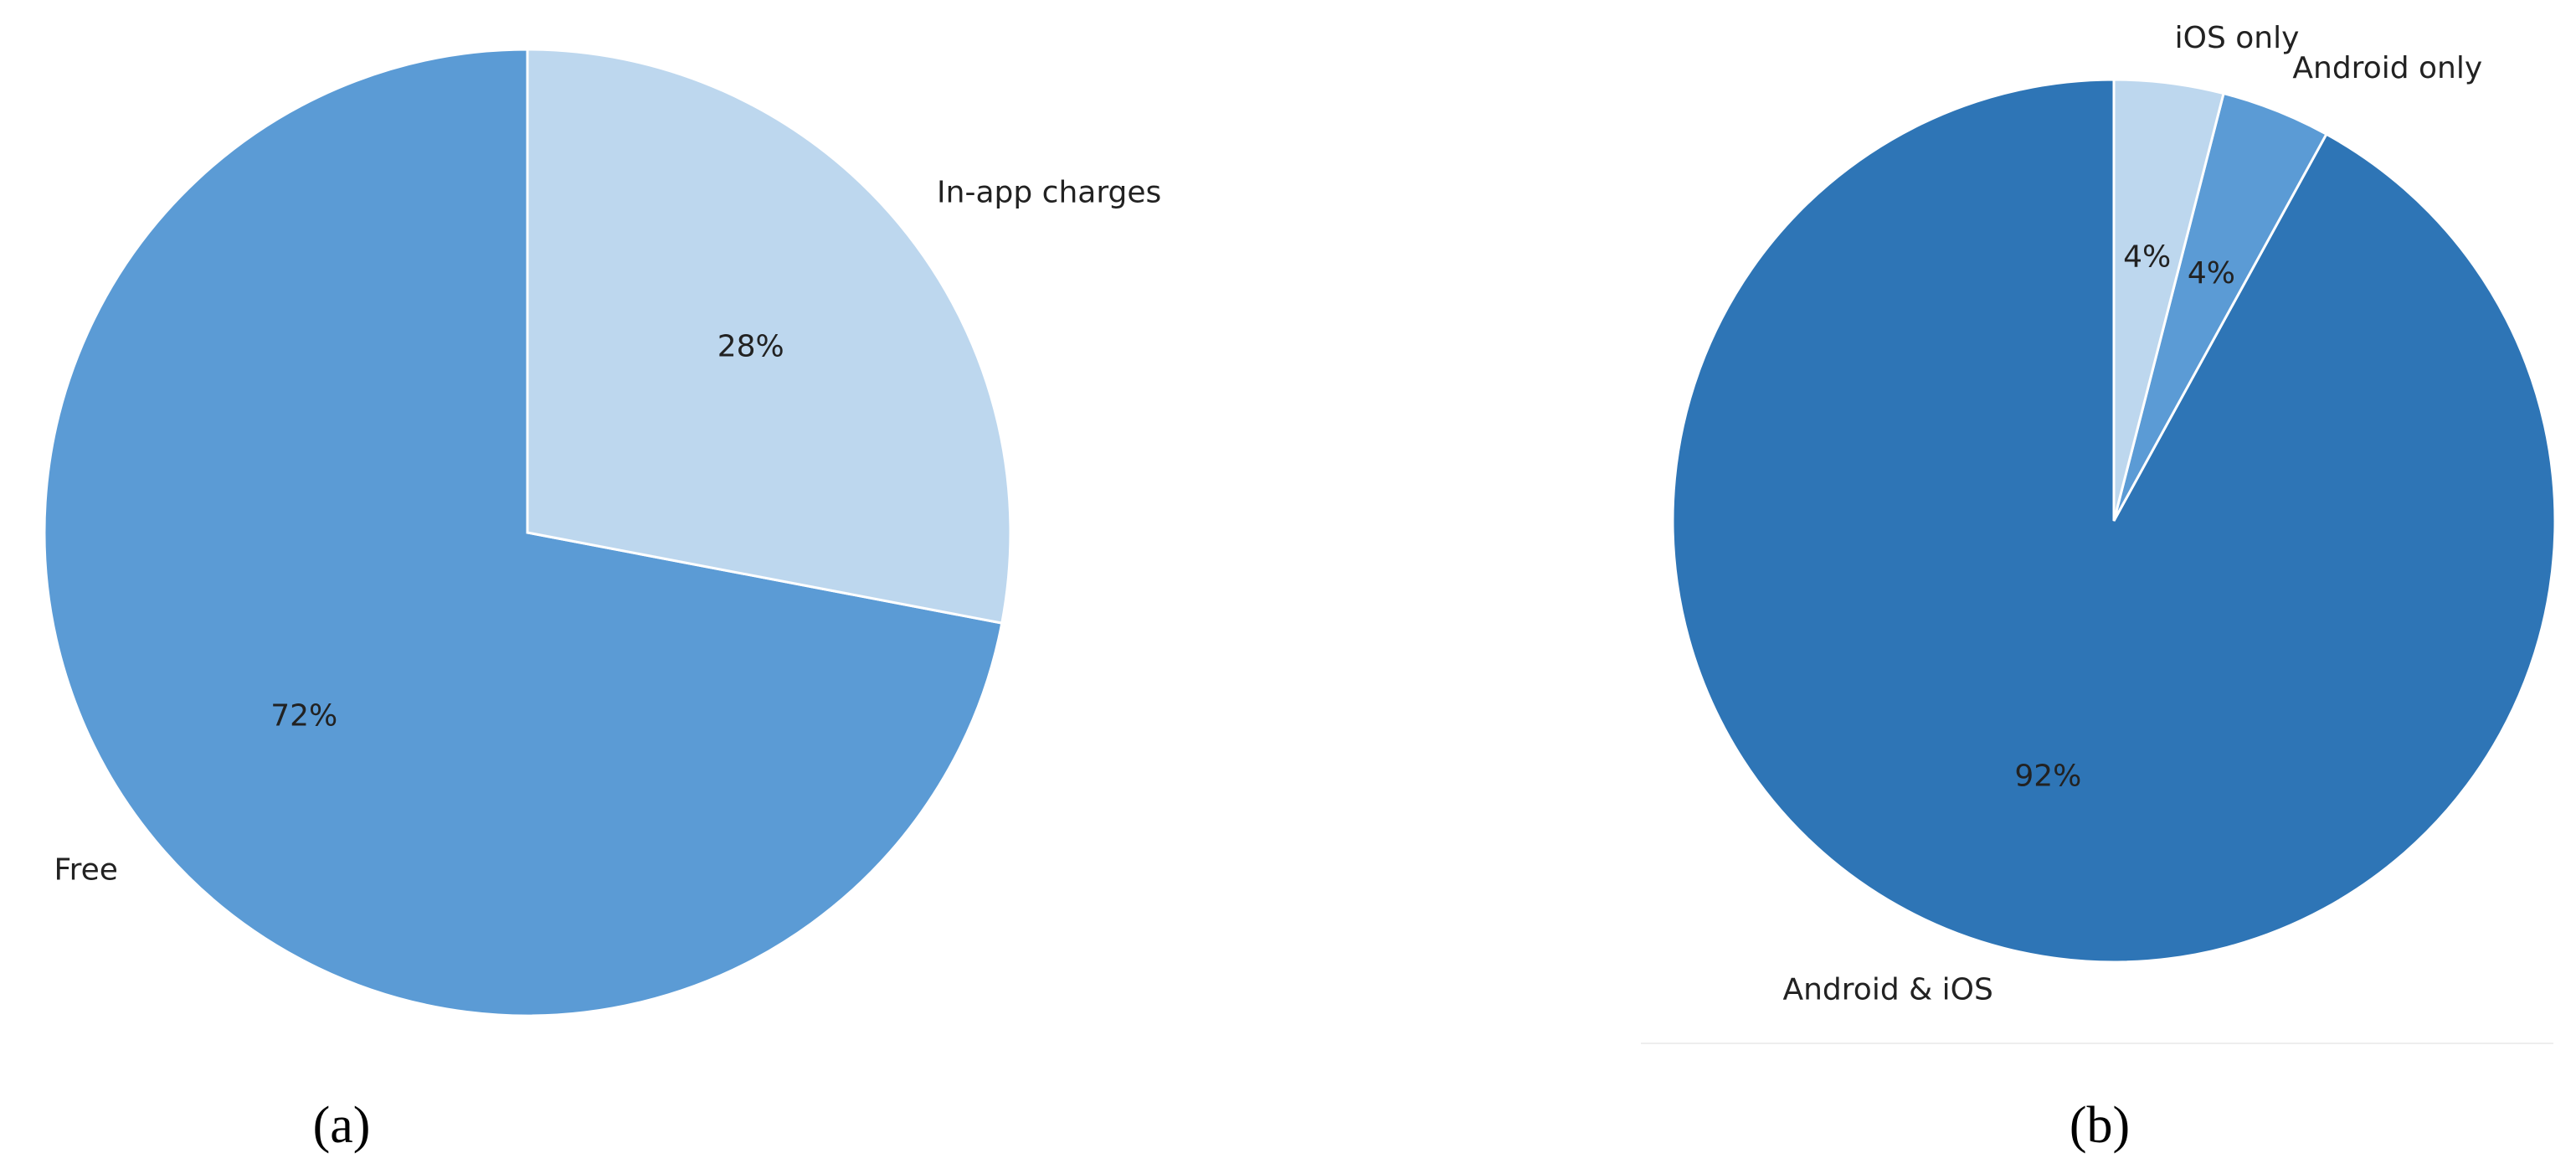  Describe the element at coordinates (1887, 989) in the screenshot. I see `slice-label: Android & iOS` at that location.